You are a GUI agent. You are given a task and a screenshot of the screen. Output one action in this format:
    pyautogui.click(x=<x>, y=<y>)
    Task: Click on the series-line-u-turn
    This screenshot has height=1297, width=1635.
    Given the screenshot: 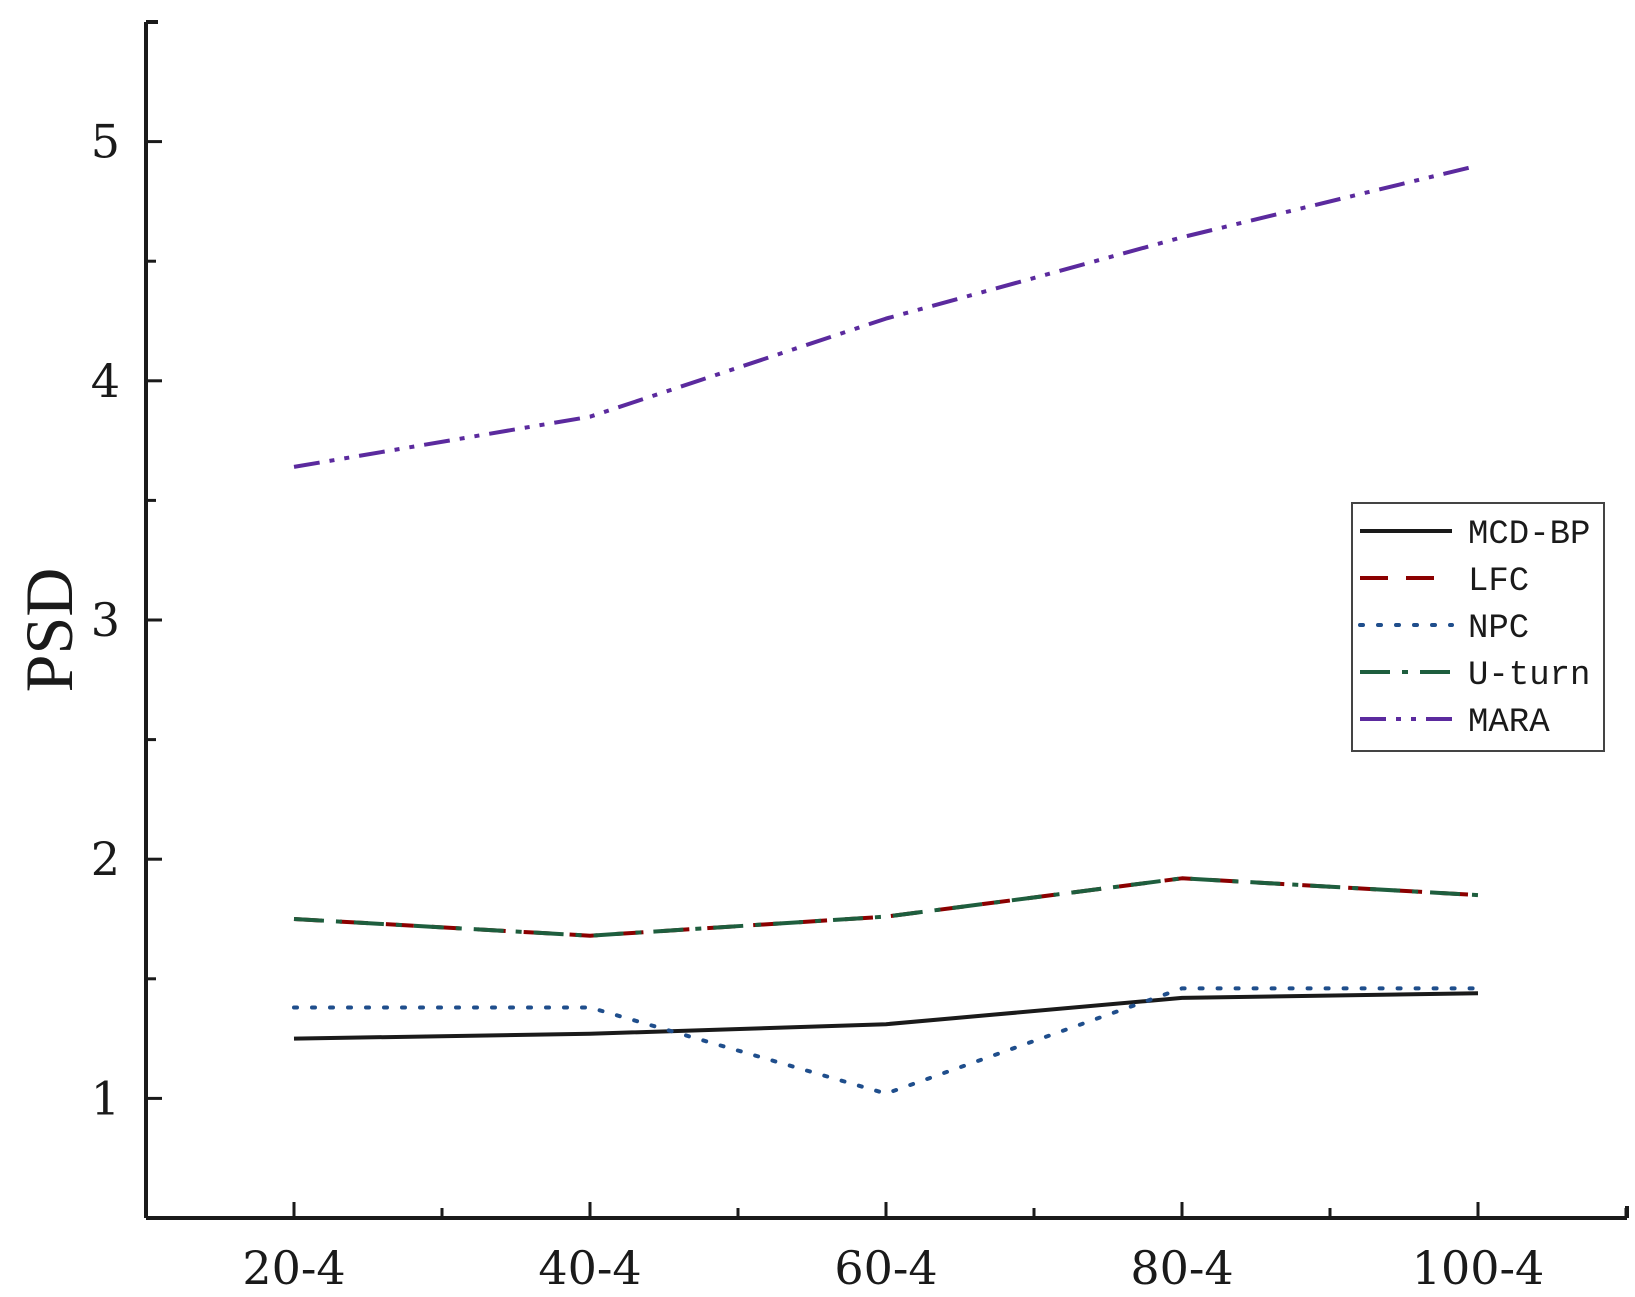 What is the action you would take?
    pyautogui.click(x=886, y=907)
    